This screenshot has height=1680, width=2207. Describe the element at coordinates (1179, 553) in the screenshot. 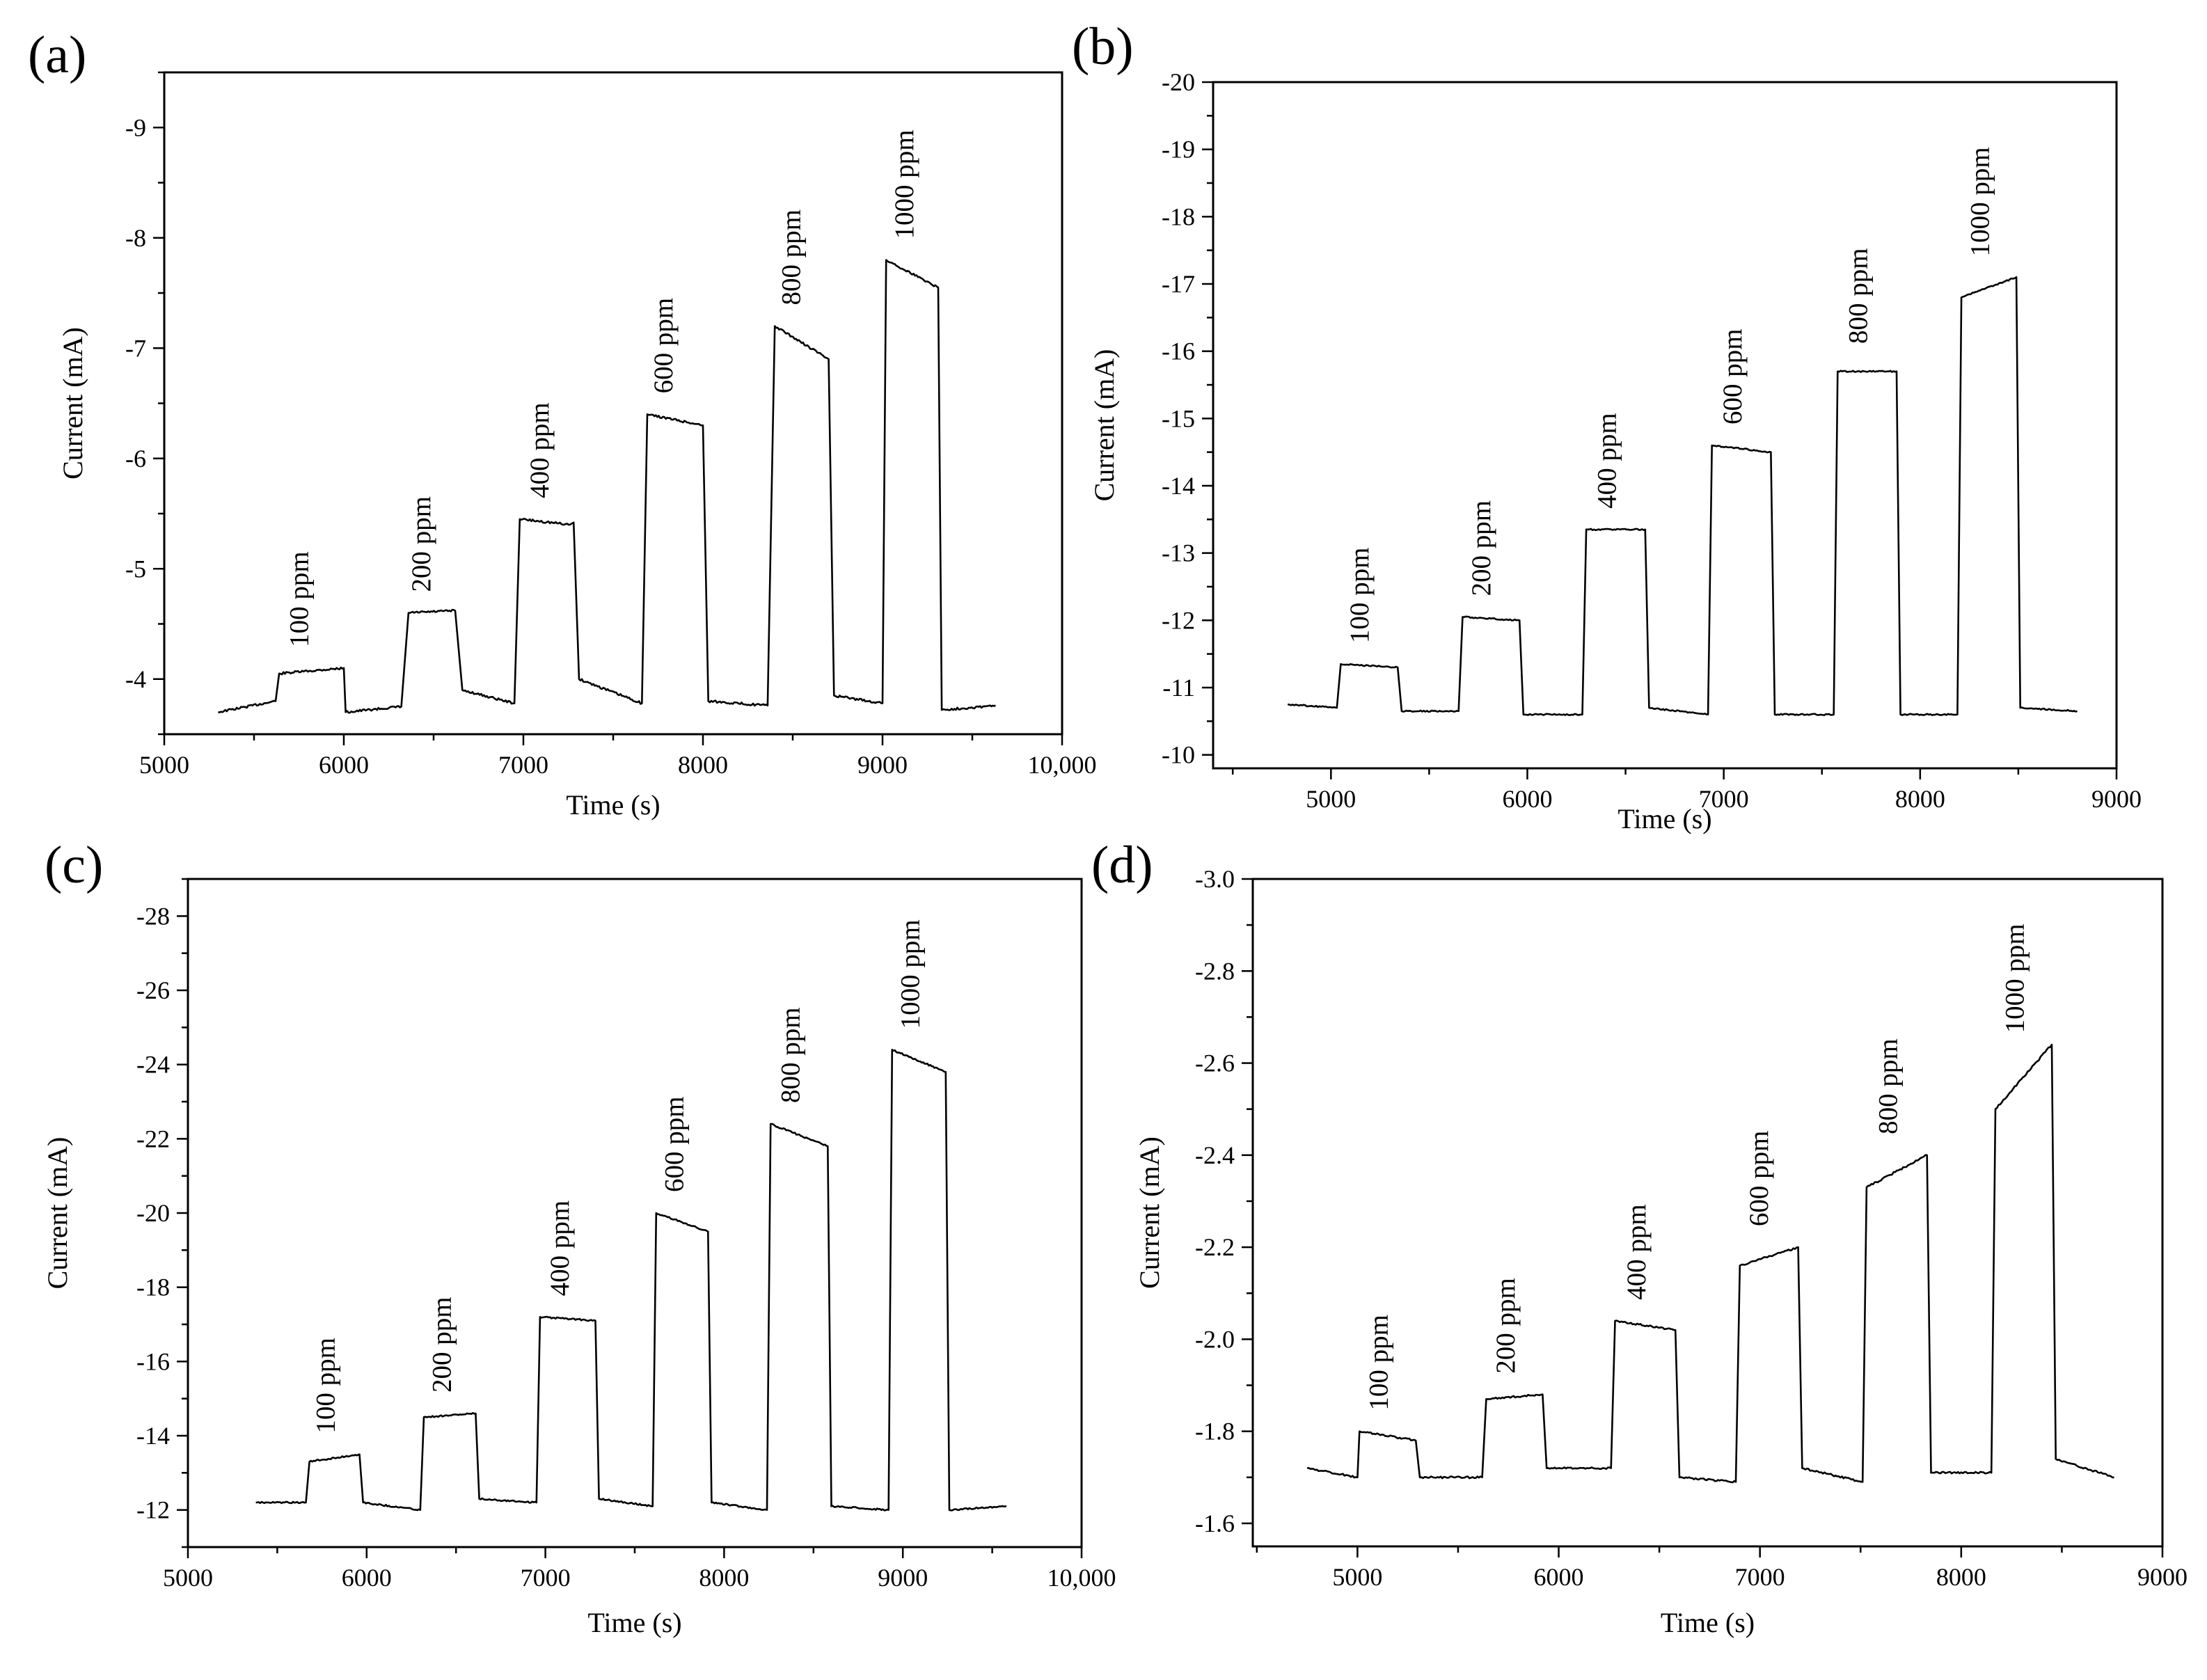

I see `y-tick-label: -13` at that location.